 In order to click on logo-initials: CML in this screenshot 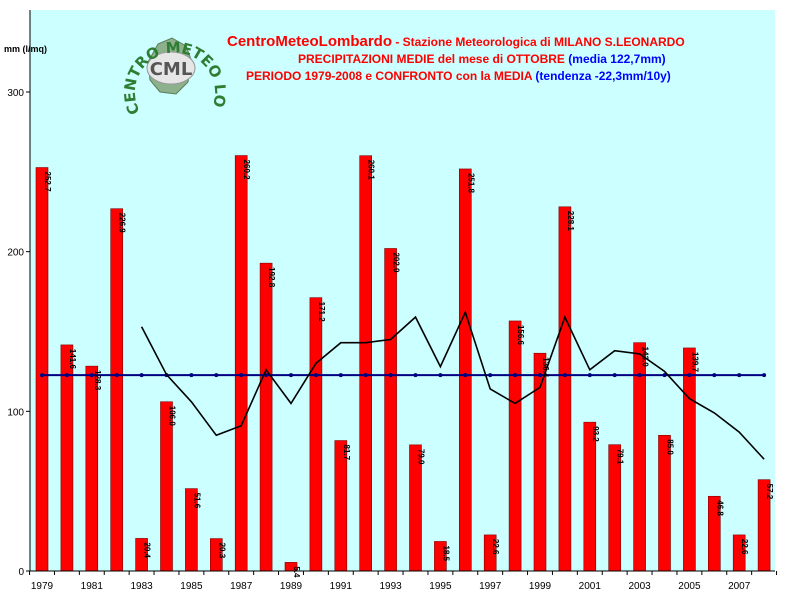, I will do `click(171, 69)`.